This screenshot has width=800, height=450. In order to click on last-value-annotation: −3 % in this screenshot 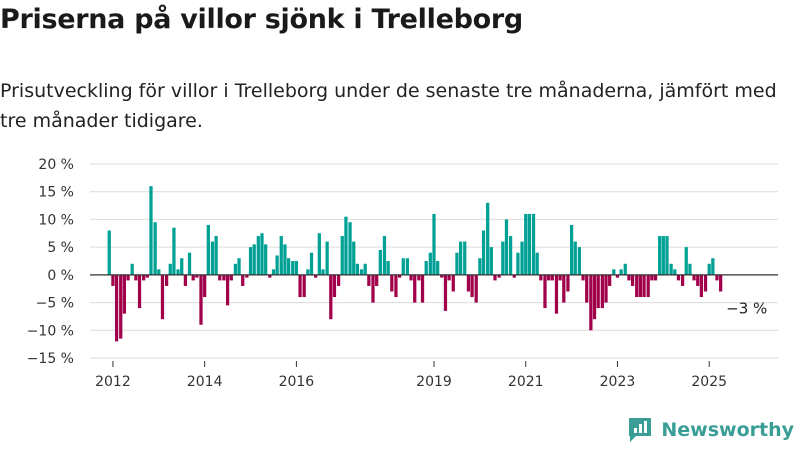, I will do `click(746, 308)`.